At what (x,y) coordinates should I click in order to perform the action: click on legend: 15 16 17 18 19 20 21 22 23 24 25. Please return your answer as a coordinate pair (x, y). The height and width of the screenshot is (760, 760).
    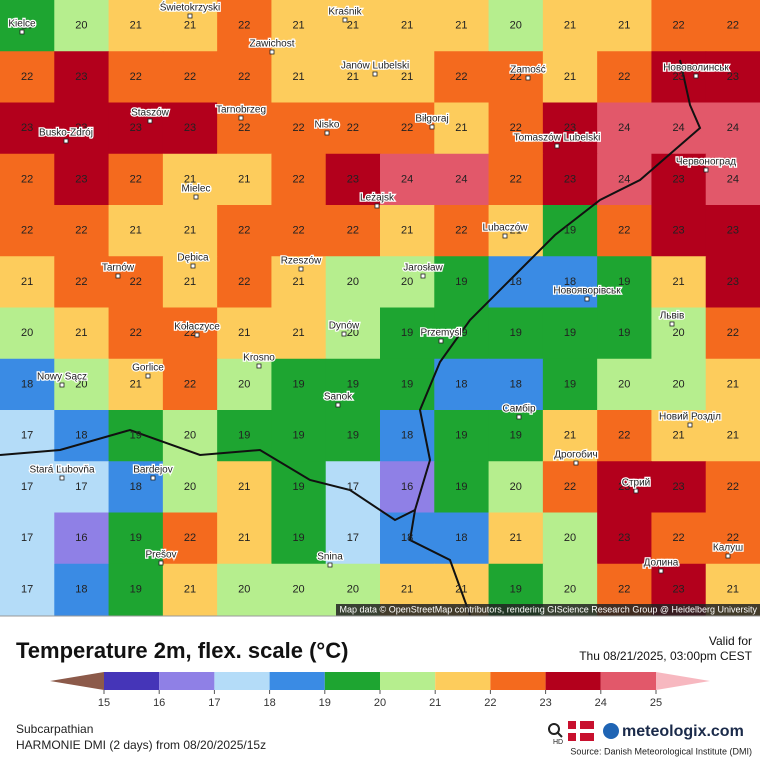
    Looking at the image, I should click on (380, 690).